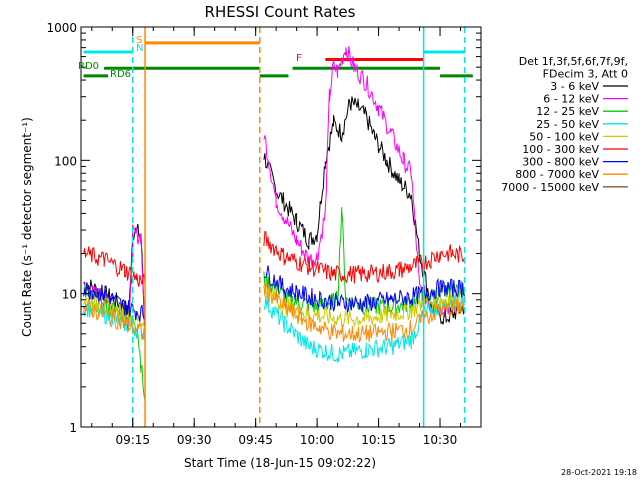  Describe the element at coordinates (550, 187) in the screenshot. I see `legend-entry-label: 7000 - 15000 keV` at that location.